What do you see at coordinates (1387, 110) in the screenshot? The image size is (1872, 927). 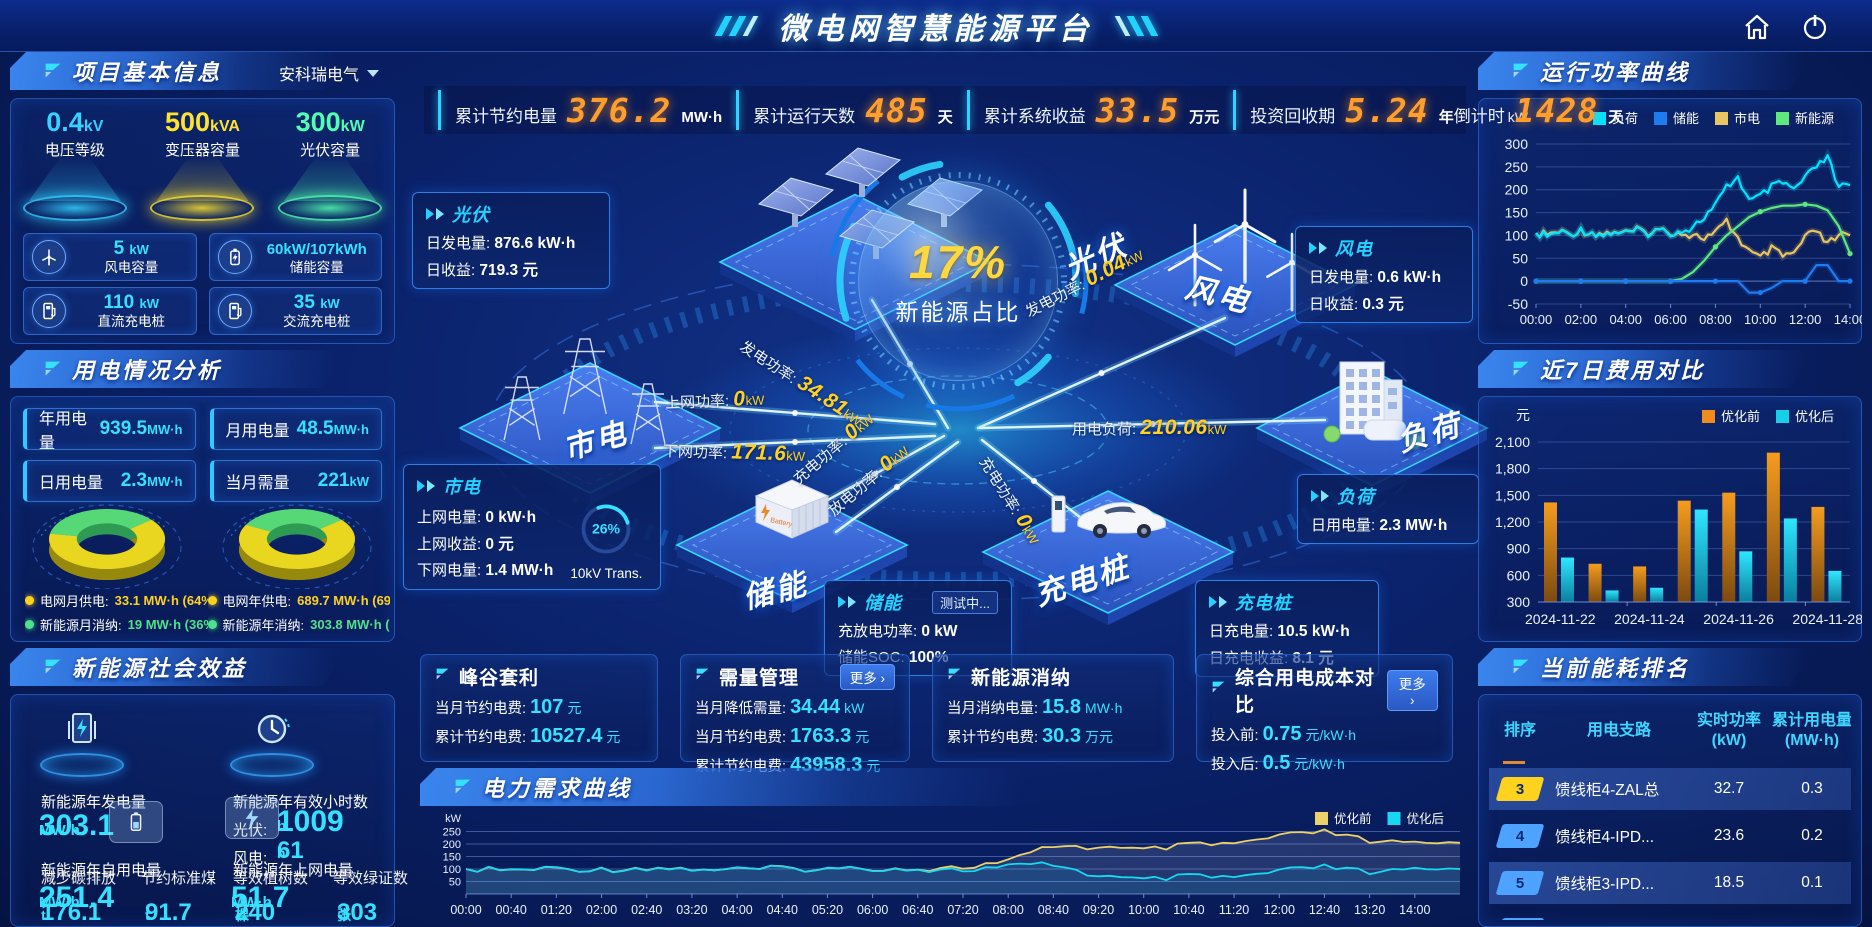 I see `stat-value: 5.24` at bounding box center [1387, 110].